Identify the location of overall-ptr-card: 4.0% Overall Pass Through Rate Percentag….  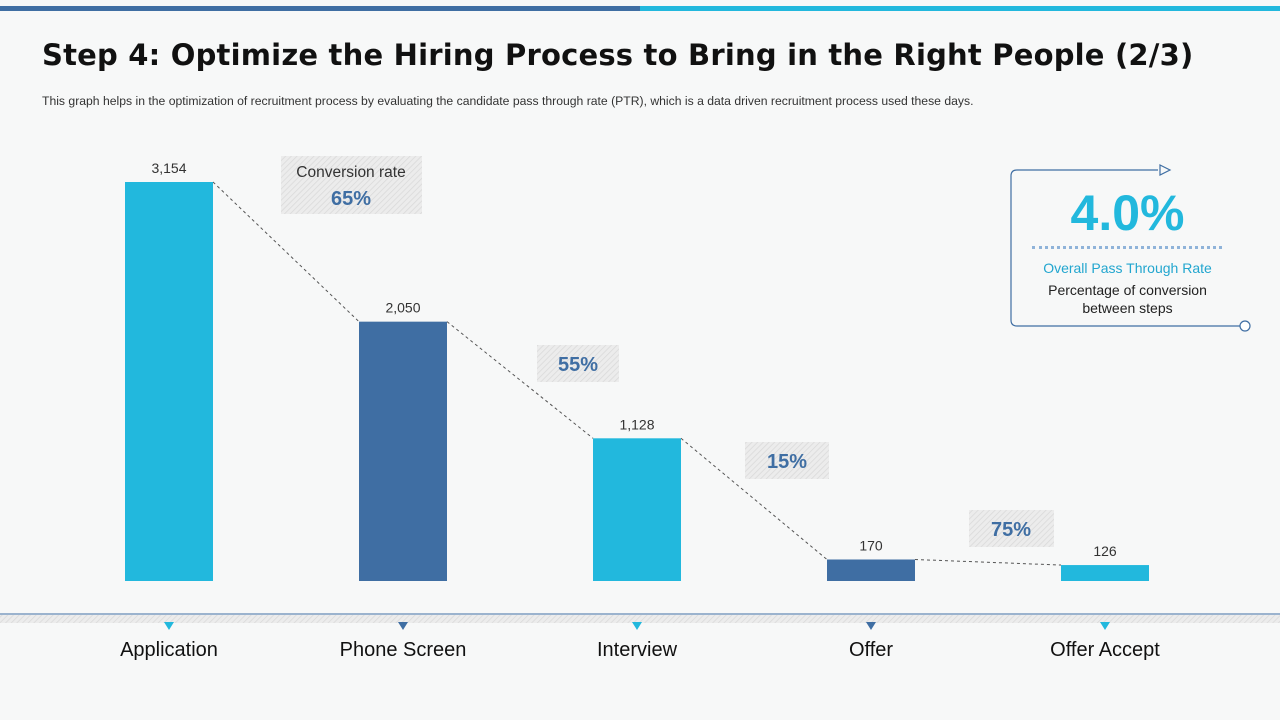
(1127, 248).